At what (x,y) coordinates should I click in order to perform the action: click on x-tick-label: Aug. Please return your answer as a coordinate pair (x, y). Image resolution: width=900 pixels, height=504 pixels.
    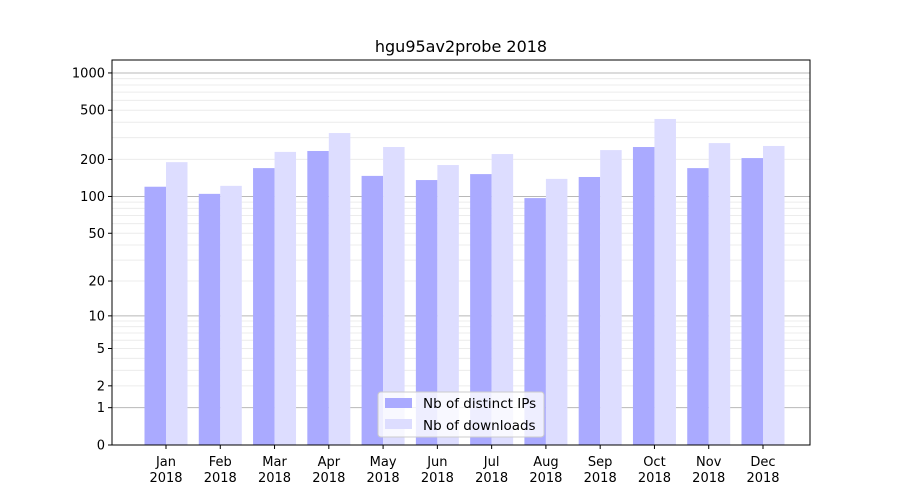
    Looking at the image, I should click on (545, 462).